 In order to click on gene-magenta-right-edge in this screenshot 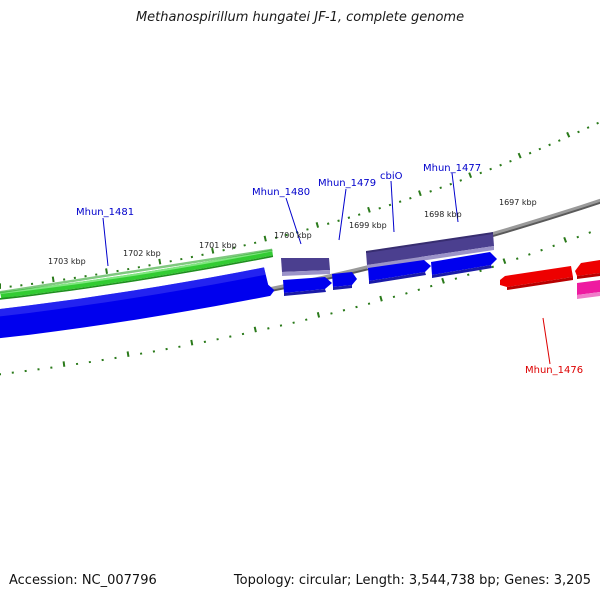, I will do `click(588, 287)`.